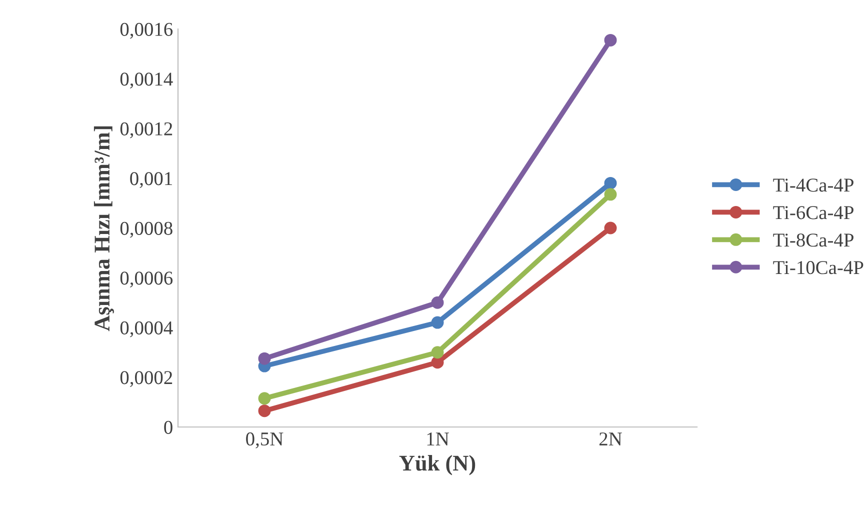 The image size is (866, 521). What do you see at coordinates (104, 229) in the screenshot?
I see `y-axis-title: Aşınma Hızı [mm³/m]` at bounding box center [104, 229].